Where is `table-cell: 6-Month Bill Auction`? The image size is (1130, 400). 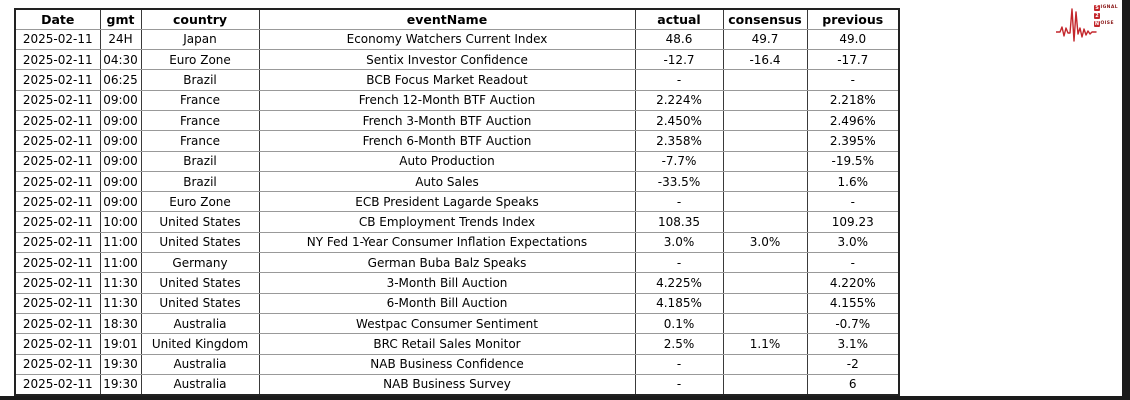
table-cell: 6-Month Bill Auction is located at coordinates (447, 303).